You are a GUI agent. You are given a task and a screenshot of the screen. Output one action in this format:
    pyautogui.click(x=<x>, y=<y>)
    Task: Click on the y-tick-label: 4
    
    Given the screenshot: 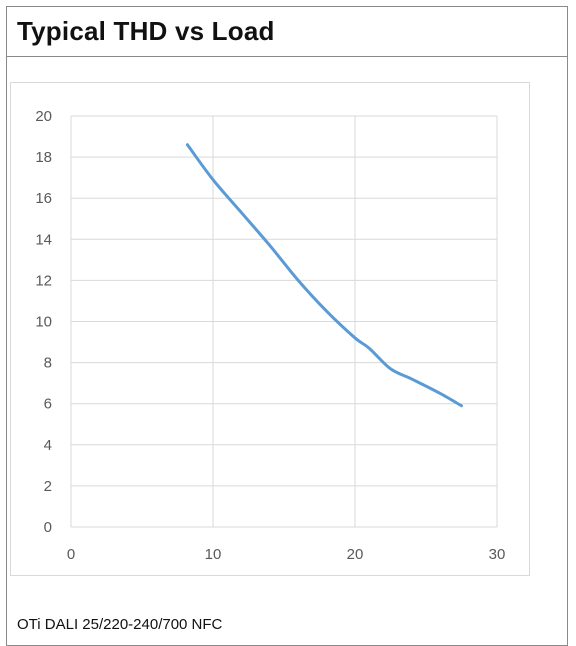 What is the action you would take?
    pyautogui.click(x=48, y=445)
    